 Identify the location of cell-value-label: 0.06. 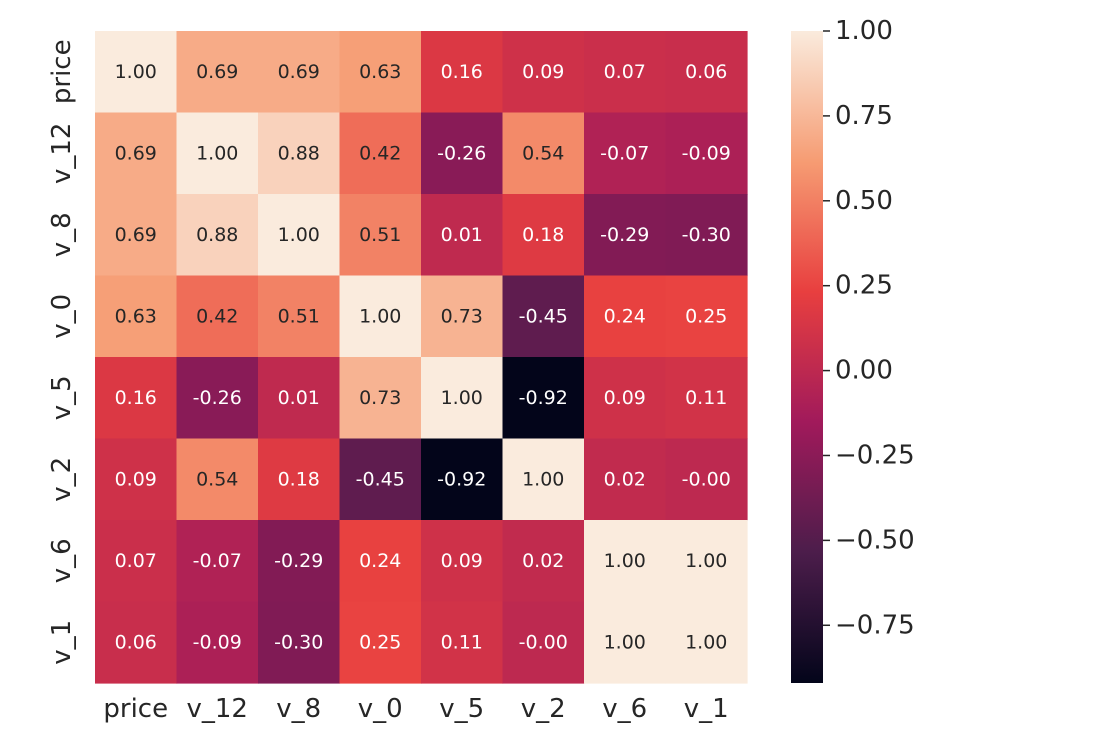
(136, 642).